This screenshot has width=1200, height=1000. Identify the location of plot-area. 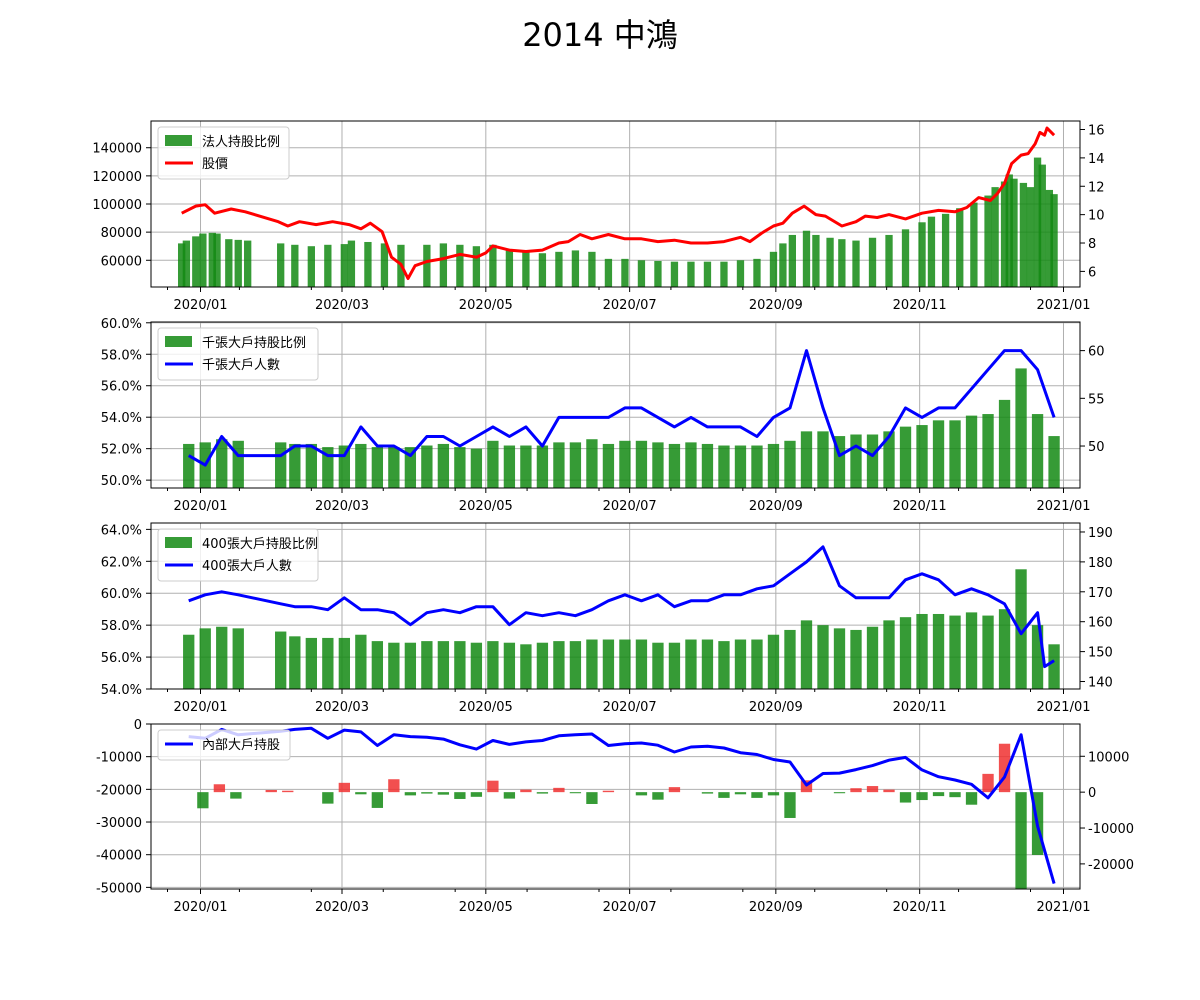
(621, 617).